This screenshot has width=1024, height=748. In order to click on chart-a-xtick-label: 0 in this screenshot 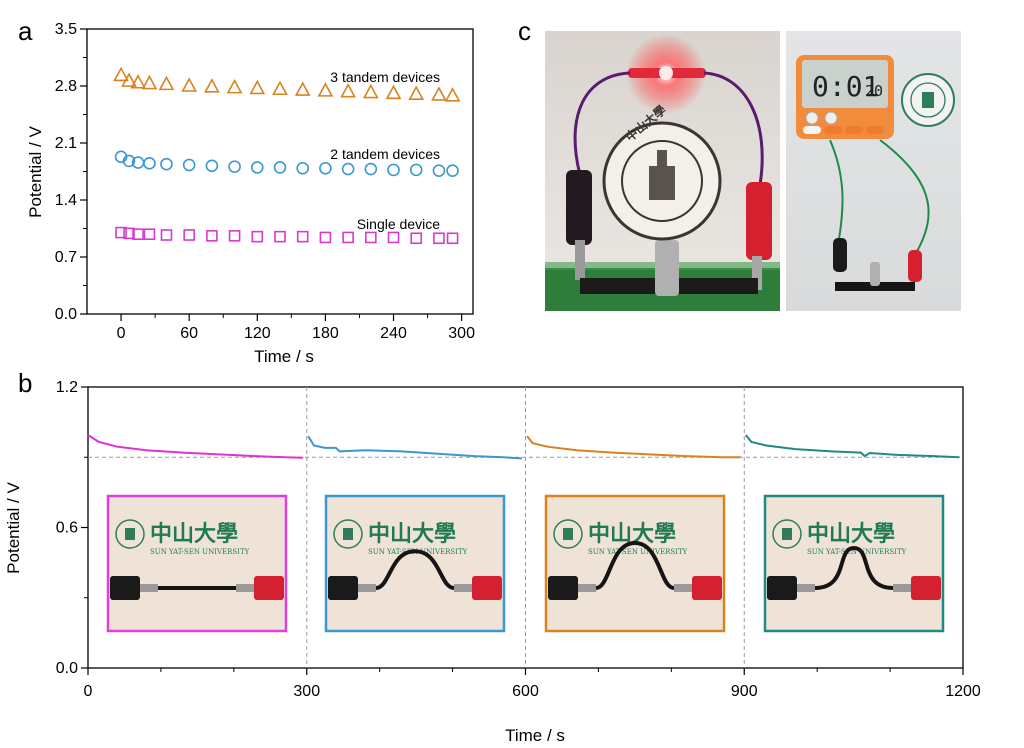, I will do `click(121, 333)`.